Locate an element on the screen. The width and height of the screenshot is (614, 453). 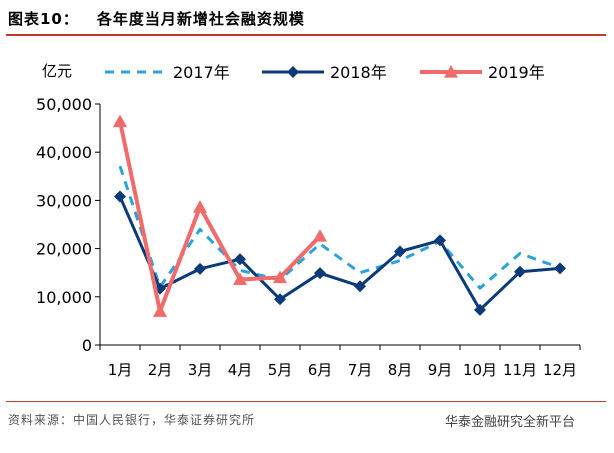
legend-label: 2018年 is located at coordinates (358, 72).